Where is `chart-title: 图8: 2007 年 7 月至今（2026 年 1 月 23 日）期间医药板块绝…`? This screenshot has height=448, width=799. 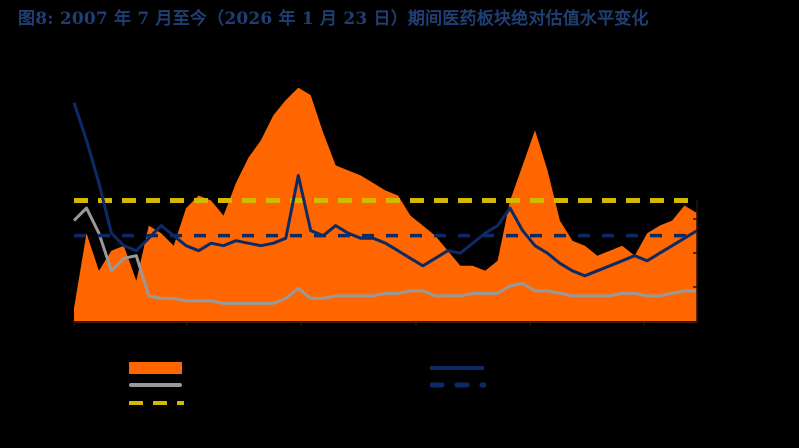 chart-title: 图8: 2007 年 7 月至今（2026 年 1 月 23 日）期间医药板块绝… is located at coordinates (333, 19).